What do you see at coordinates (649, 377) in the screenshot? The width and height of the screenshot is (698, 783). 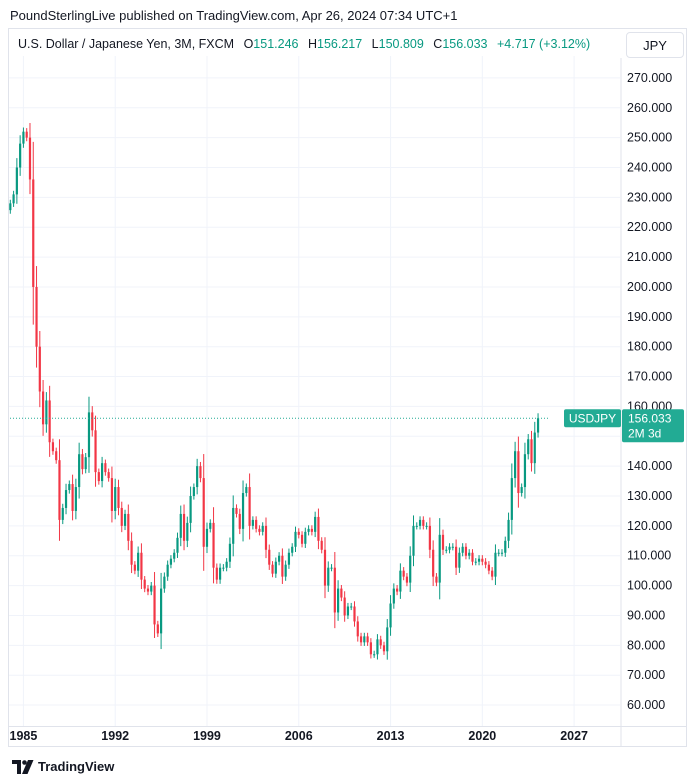 I see `price-tick-label: 170.000` at bounding box center [649, 377].